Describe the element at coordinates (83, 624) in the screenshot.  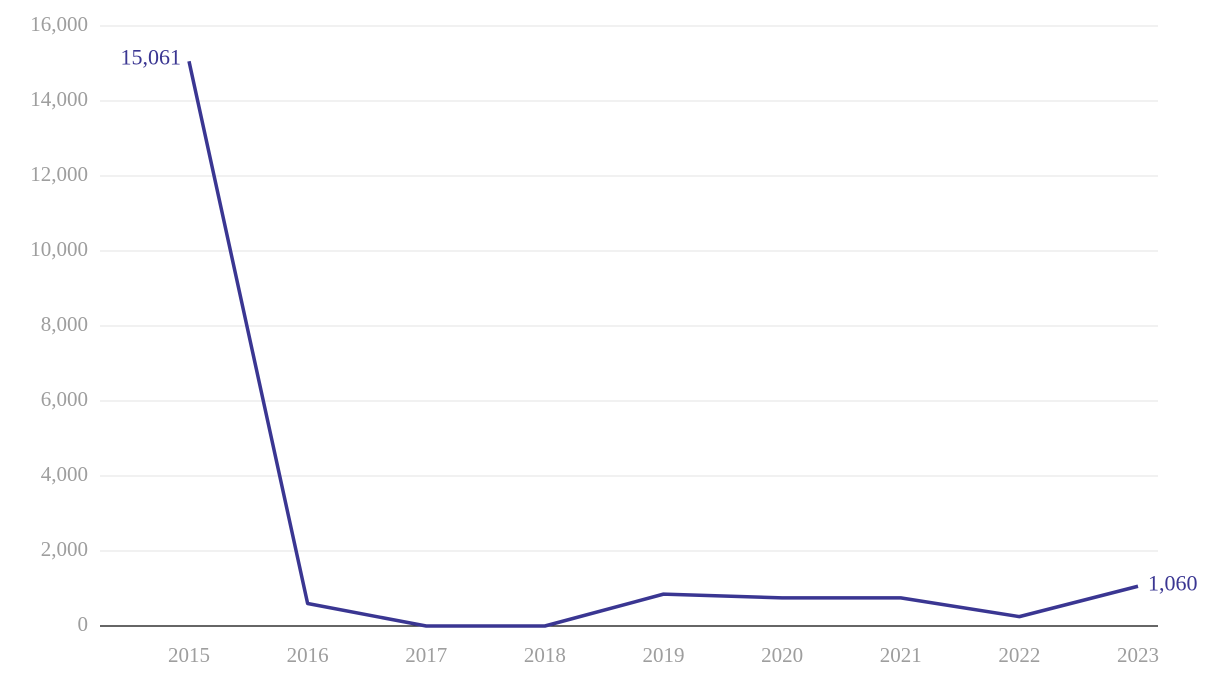
I see `y-tick-label: 0` at that location.